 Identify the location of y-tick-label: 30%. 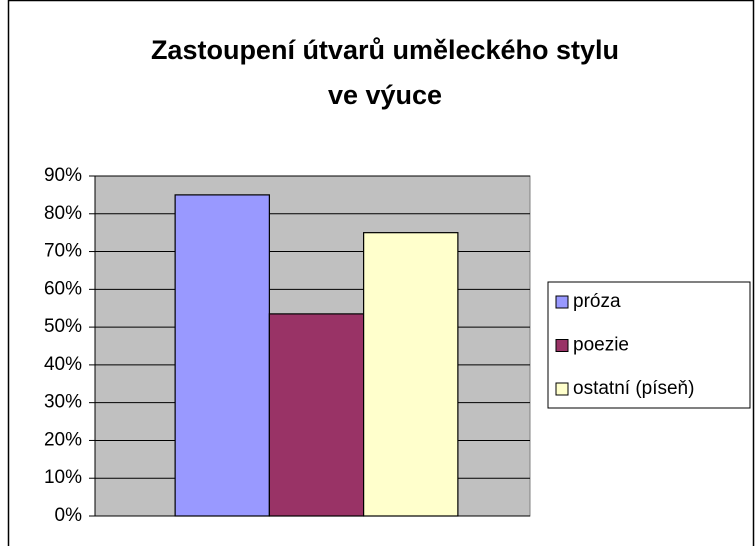
(63, 402).